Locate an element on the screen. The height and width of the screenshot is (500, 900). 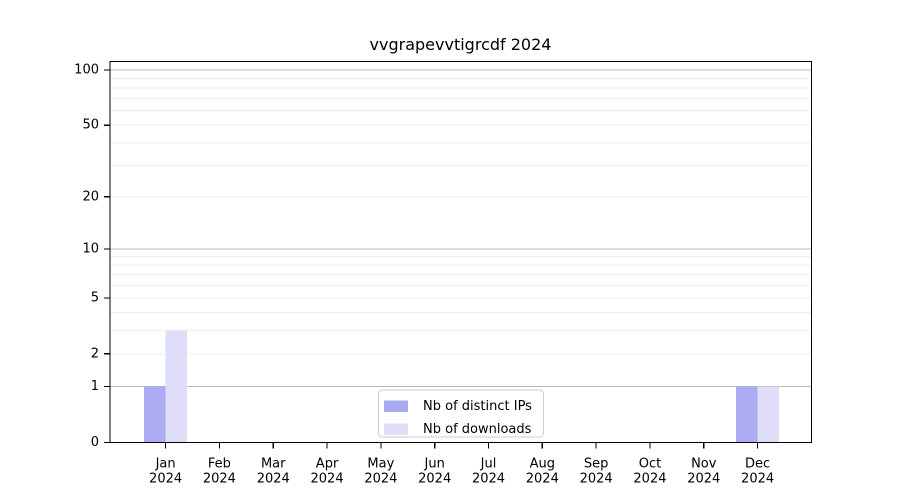
x-tick-label-month-dec: Dec is located at coordinates (757, 464).